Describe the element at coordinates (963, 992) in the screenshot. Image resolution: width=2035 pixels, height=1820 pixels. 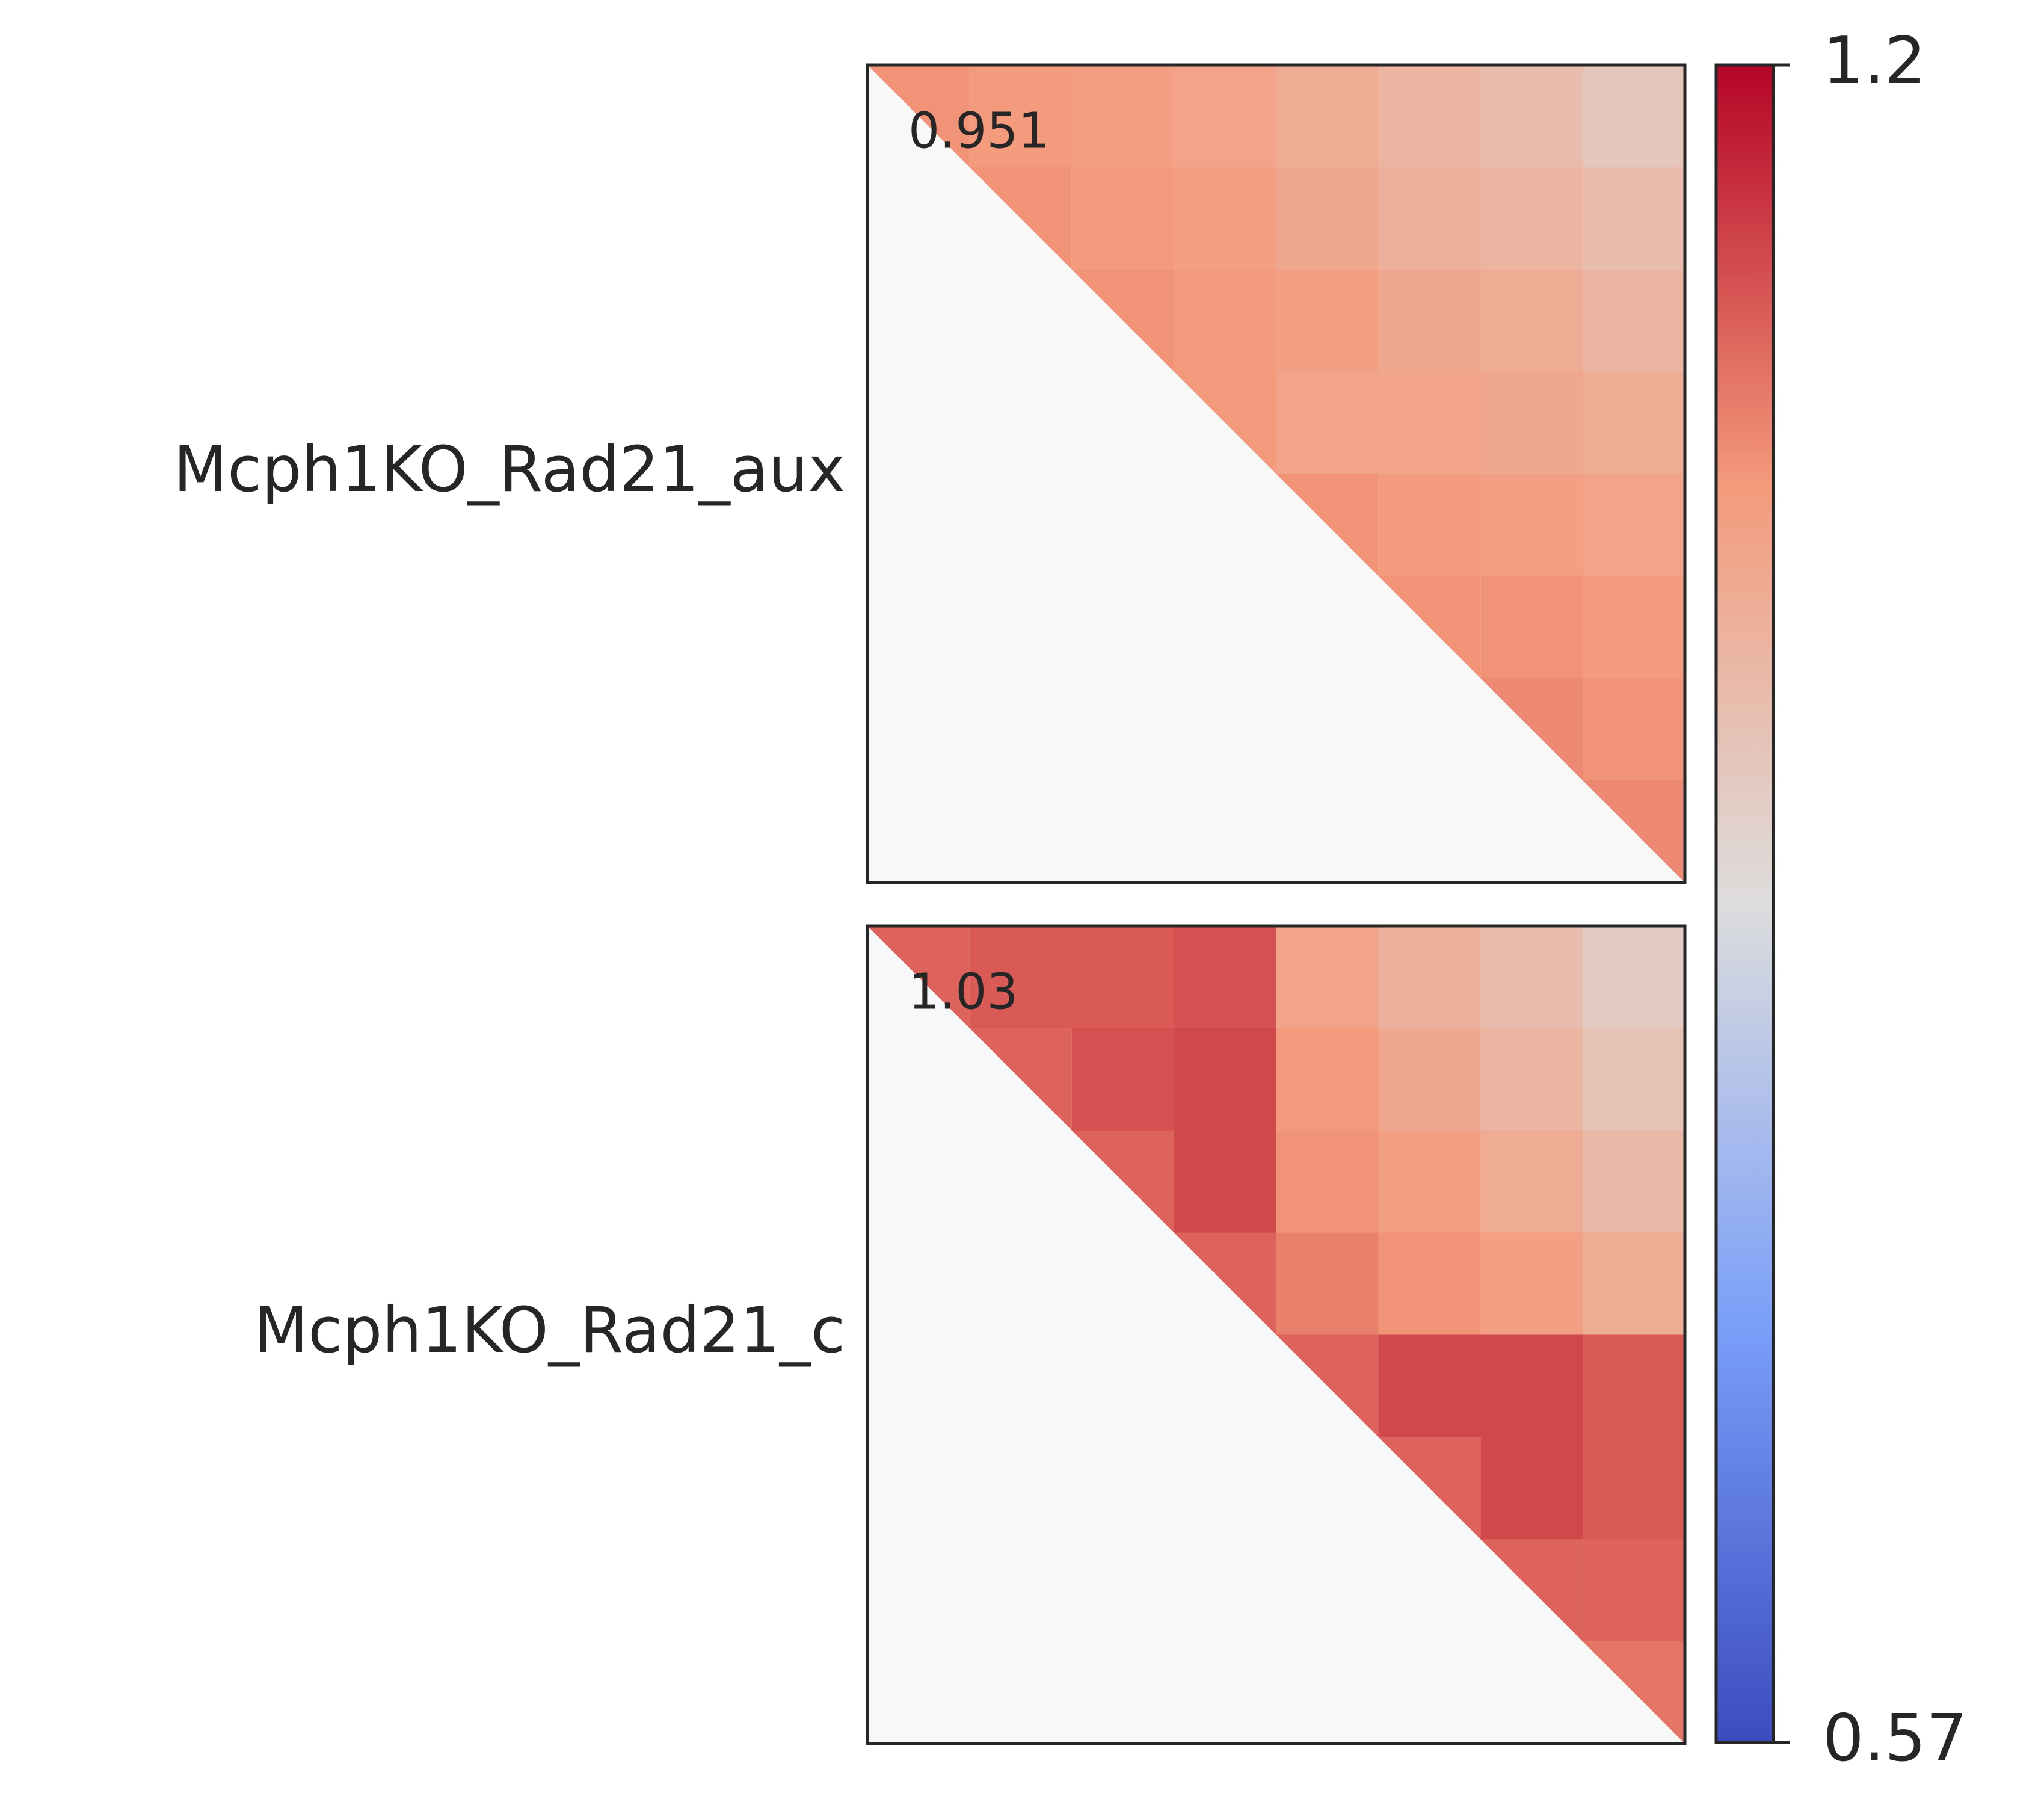
I see `panel-annotation: 1.03` at that location.